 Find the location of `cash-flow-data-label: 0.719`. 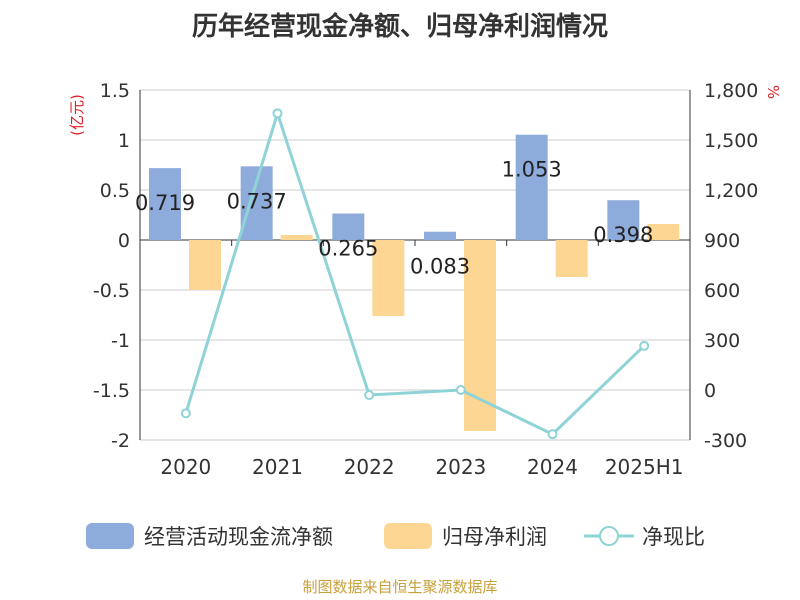

cash-flow-data-label: 0.719 is located at coordinates (165, 203).